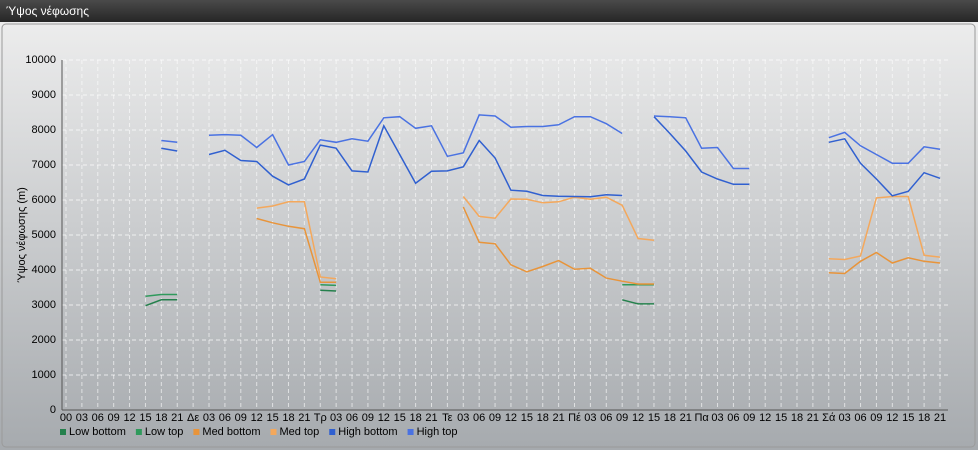 The height and width of the screenshot is (450, 978). I want to click on x-tick-label: Σά, so click(829, 418).